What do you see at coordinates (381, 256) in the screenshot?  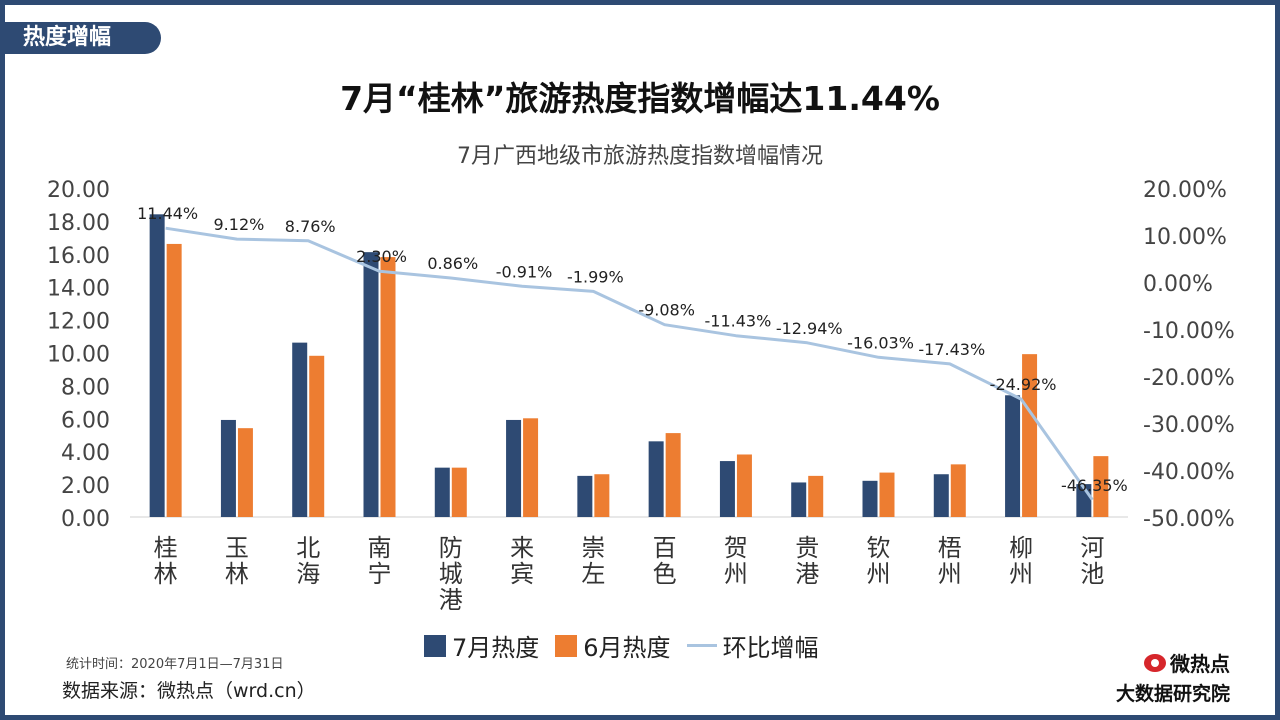 I see `data-label-growth: 2.30%` at bounding box center [381, 256].